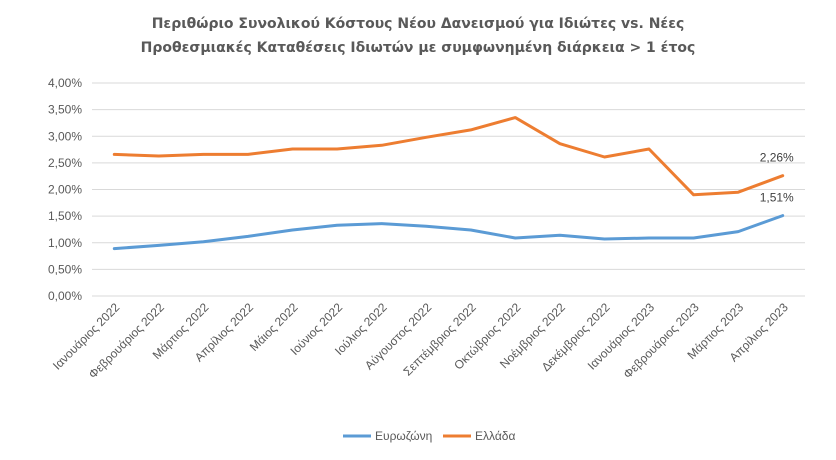  Describe the element at coordinates (777, 198) in the screenshot. I see `data-label: 1,51%` at that location.